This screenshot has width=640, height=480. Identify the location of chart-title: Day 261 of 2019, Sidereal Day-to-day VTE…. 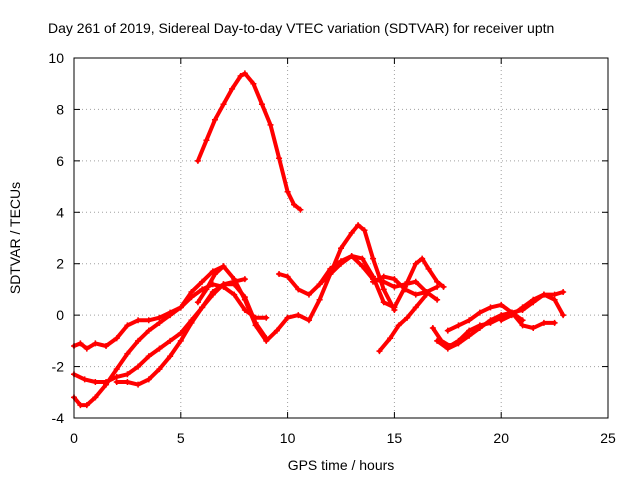
(301, 28).